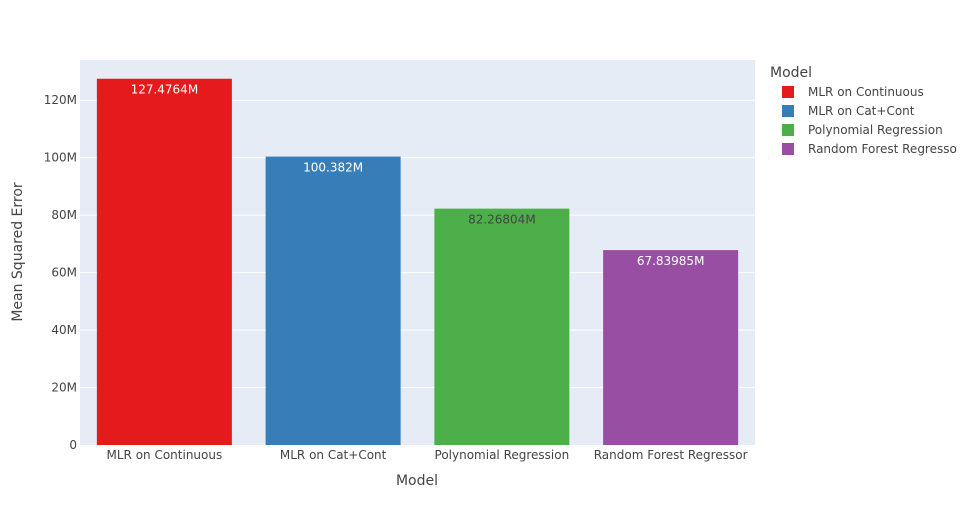  I want to click on y-tick-label: 20M, so click(64, 388).